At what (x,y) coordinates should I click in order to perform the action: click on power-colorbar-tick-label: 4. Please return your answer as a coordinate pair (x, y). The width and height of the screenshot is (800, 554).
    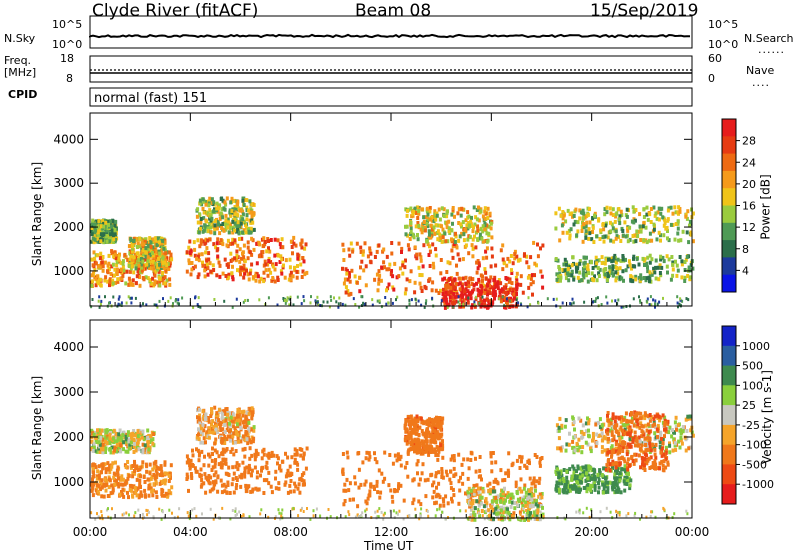
    Looking at the image, I should click on (745, 270).